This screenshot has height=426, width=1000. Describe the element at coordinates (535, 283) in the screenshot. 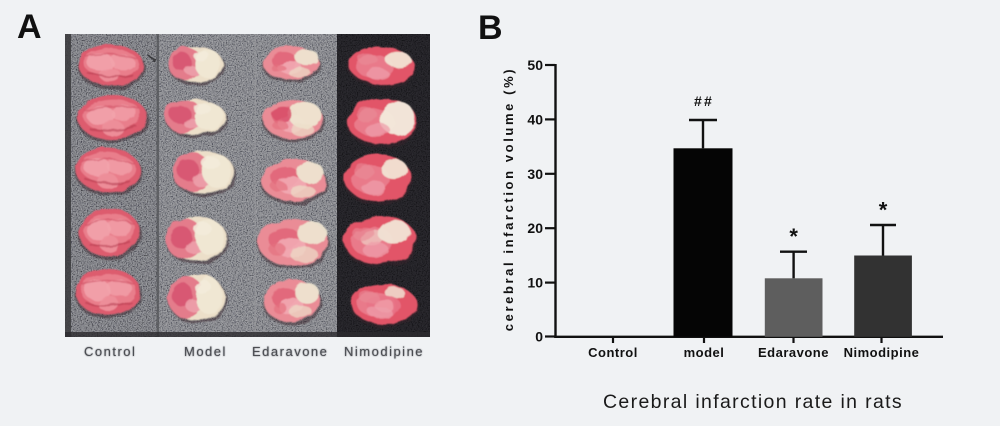

I see `svg-text: 10` at that location.